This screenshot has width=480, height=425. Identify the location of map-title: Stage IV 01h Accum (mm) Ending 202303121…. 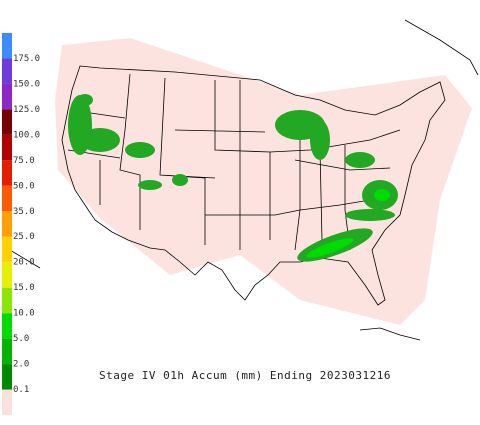
(245, 375).